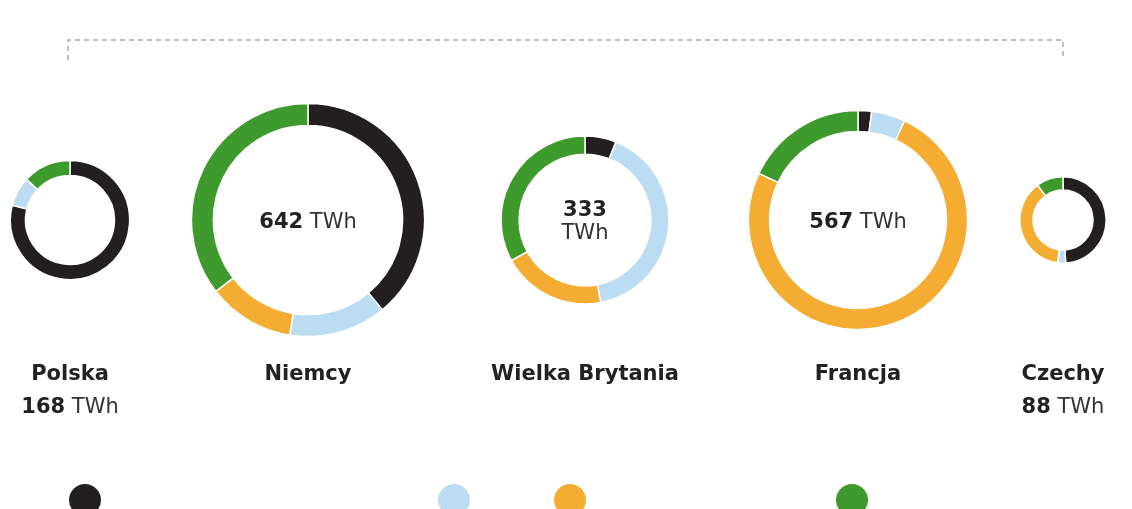 The height and width of the screenshot is (509, 1132). I want to click on donut-slice, so click(70, 220).